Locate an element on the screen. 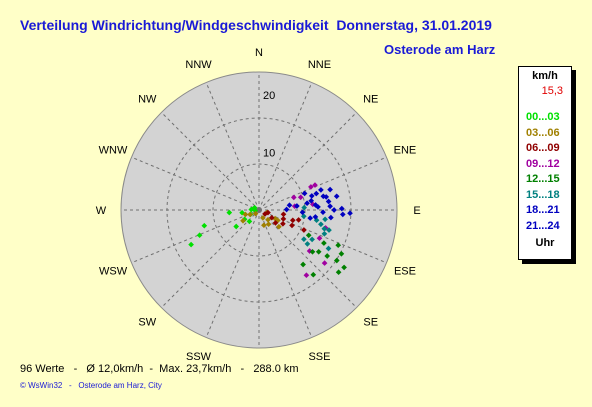 The height and width of the screenshot is (407, 592). data-points is located at coordinates (270, 230).